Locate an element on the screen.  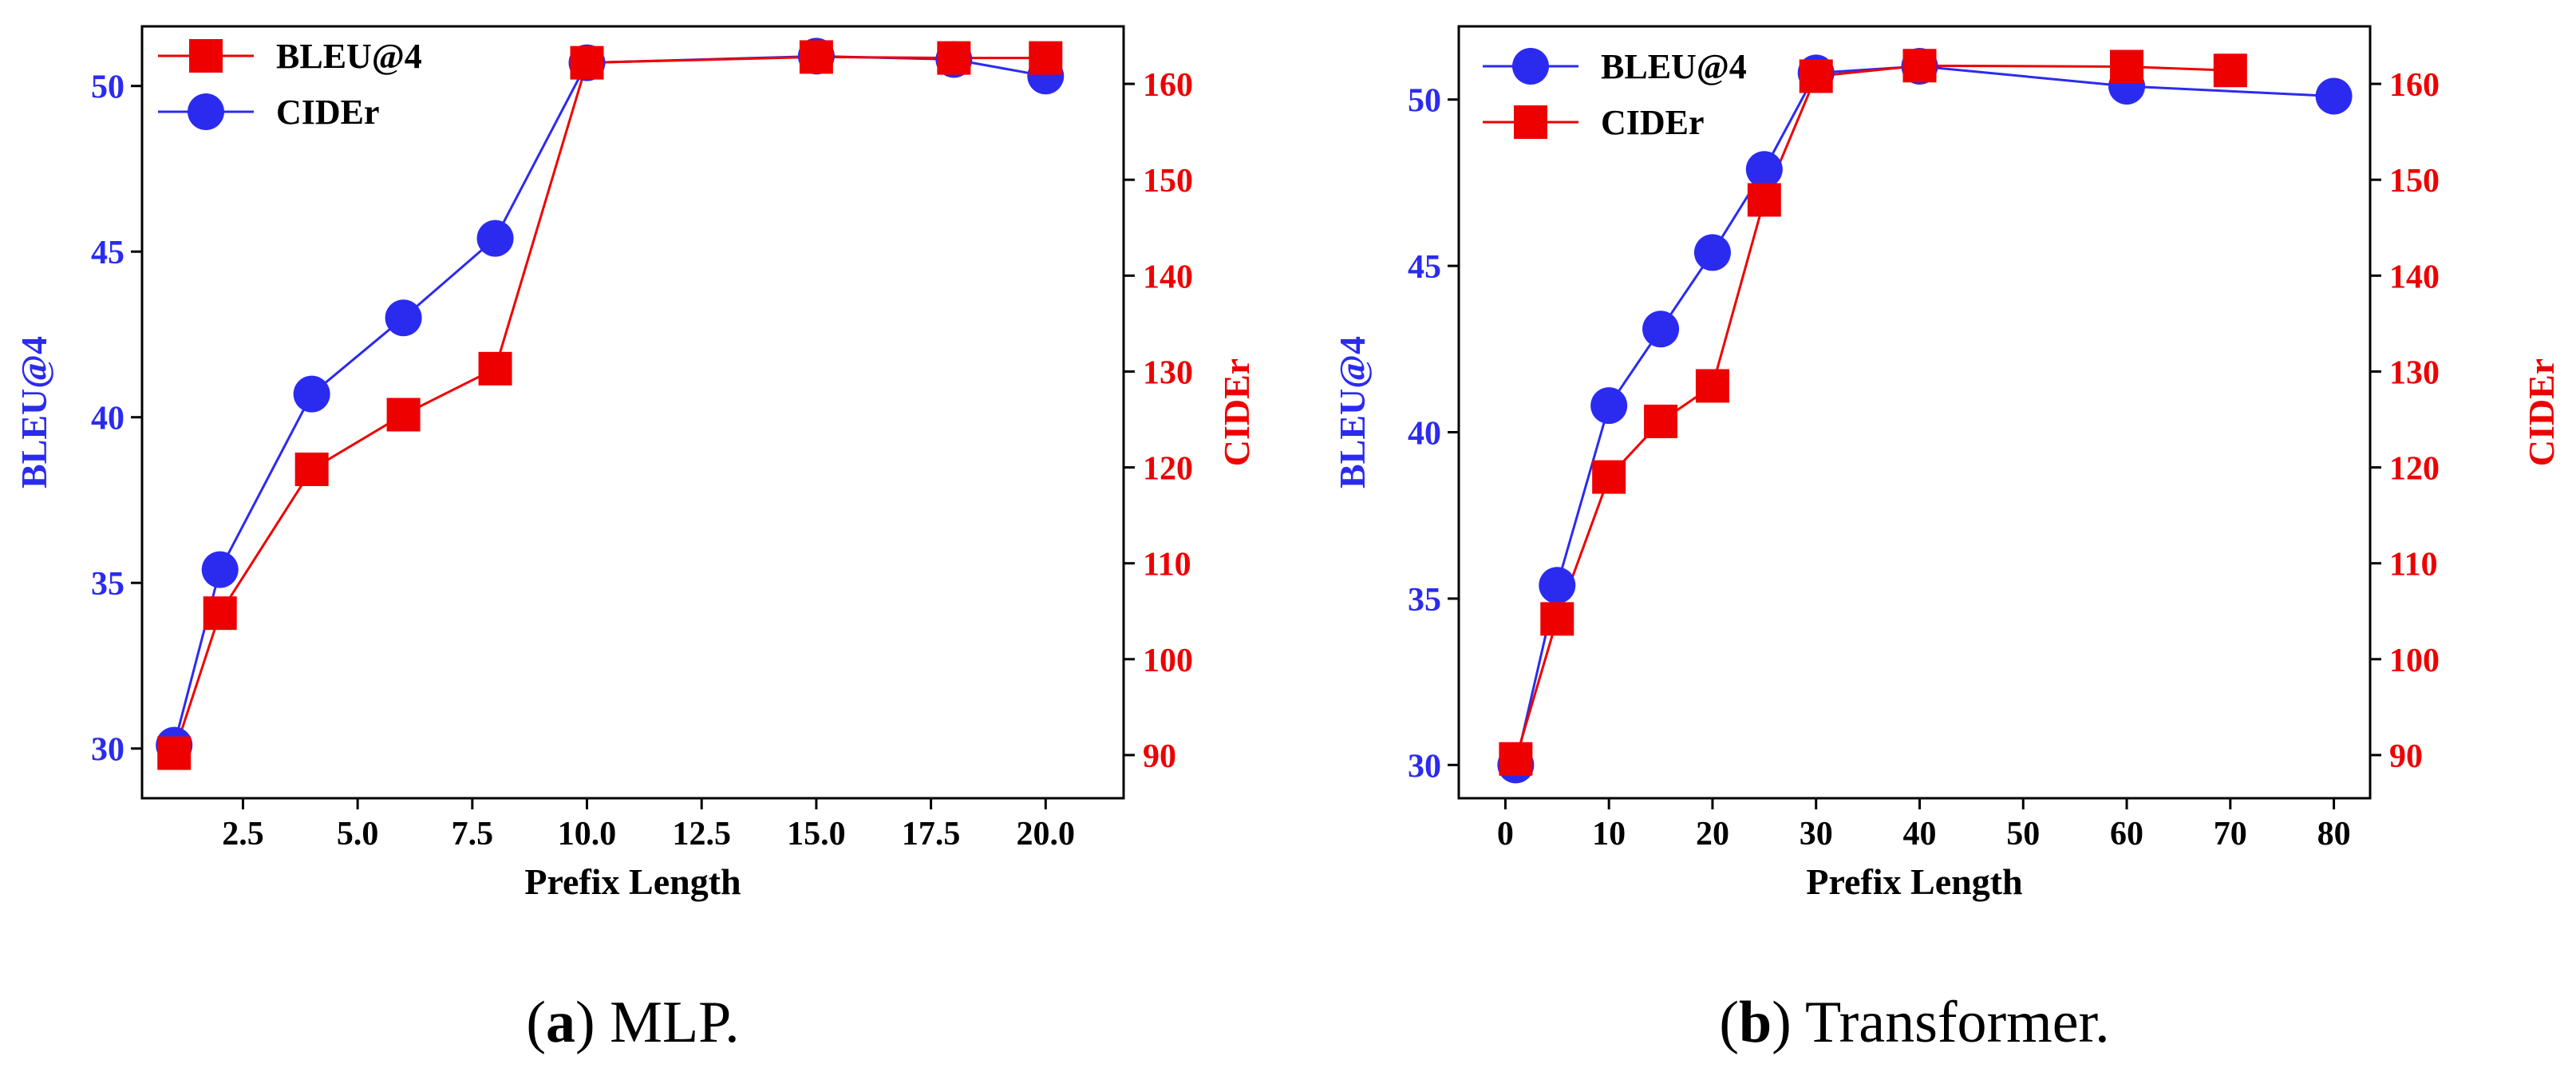
x-tick-label: 80 is located at coordinates (2334, 834).